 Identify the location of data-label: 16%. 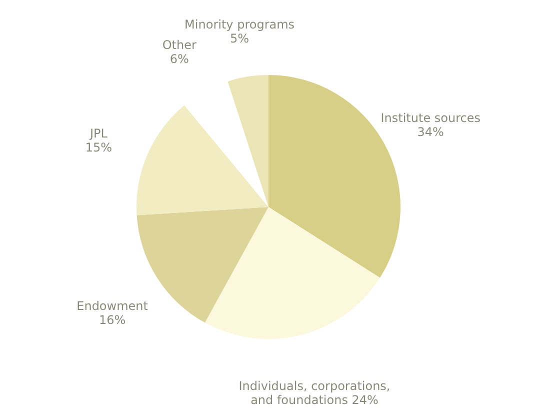
(112, 320).